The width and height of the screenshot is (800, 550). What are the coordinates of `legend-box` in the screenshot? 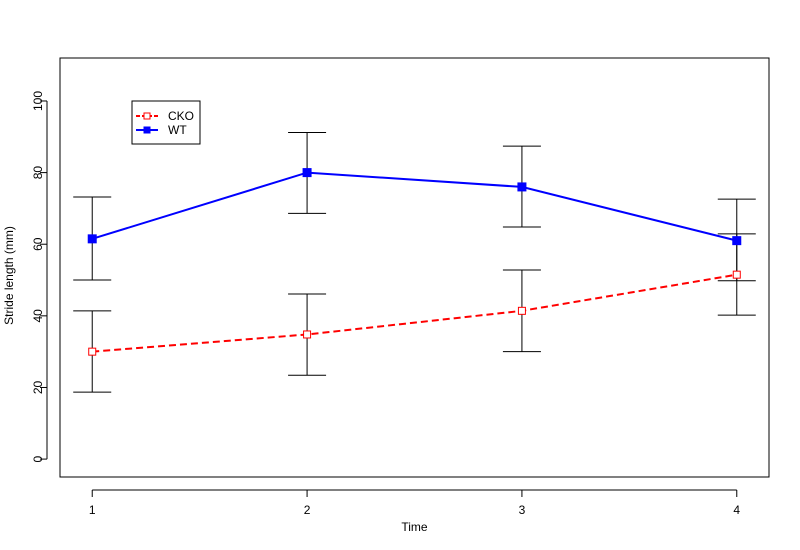 It's located at (166, 122).